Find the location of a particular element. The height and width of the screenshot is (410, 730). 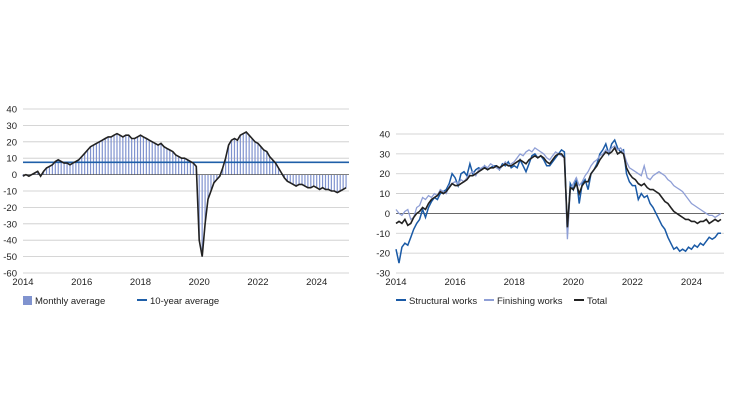

right-y-tick-labels: 40 30 20 10 0 -10 -20 -30 is located at coordinates (383, 205).